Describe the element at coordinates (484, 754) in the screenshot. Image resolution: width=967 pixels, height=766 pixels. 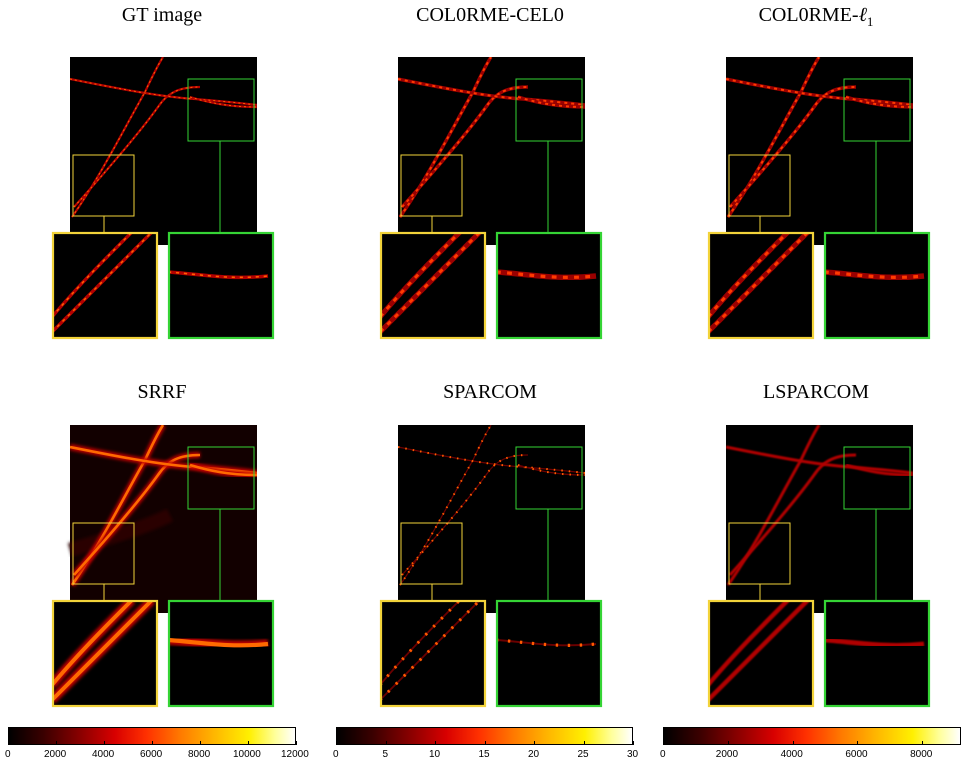
I see `colorbar-tick-label: 15` at that location.